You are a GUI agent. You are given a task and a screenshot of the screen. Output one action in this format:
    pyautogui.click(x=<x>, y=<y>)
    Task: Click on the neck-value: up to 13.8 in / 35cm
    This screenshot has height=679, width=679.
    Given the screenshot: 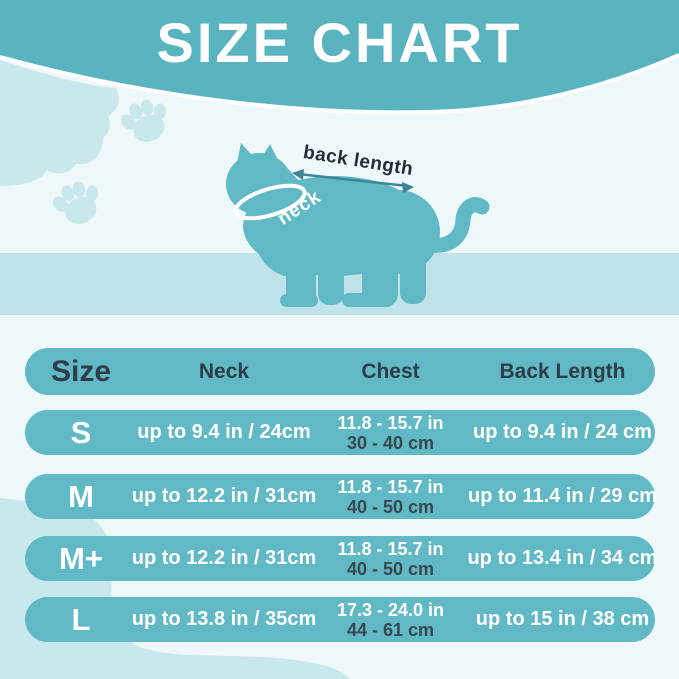 What is the action you would take?
    pyautogui.click(x=224, y=619)
    